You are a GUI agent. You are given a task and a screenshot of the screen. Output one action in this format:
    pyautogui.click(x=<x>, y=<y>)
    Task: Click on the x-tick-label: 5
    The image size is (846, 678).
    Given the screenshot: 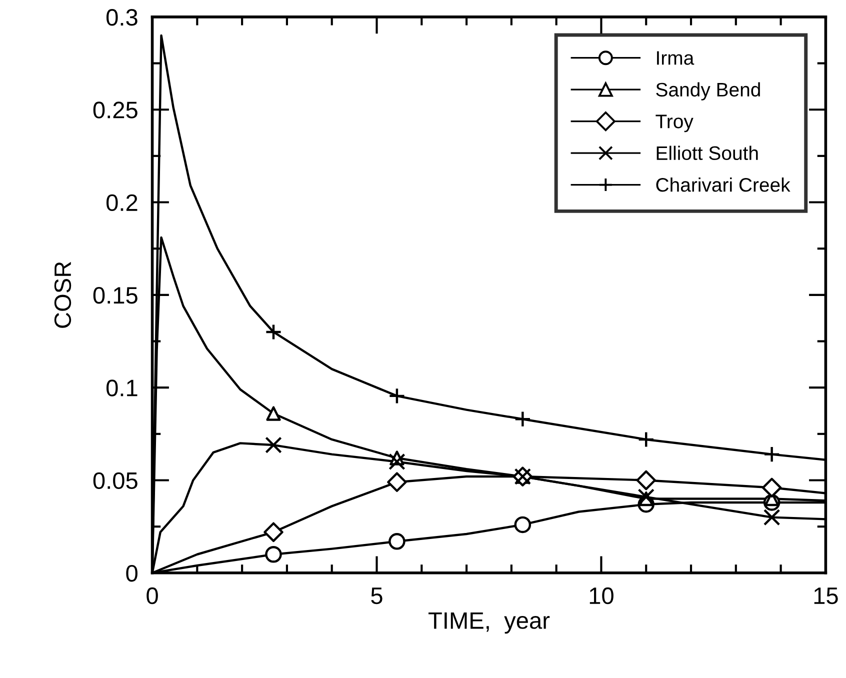 What is the action you would take?
    pyautogui.click(x=376, y=596)
    